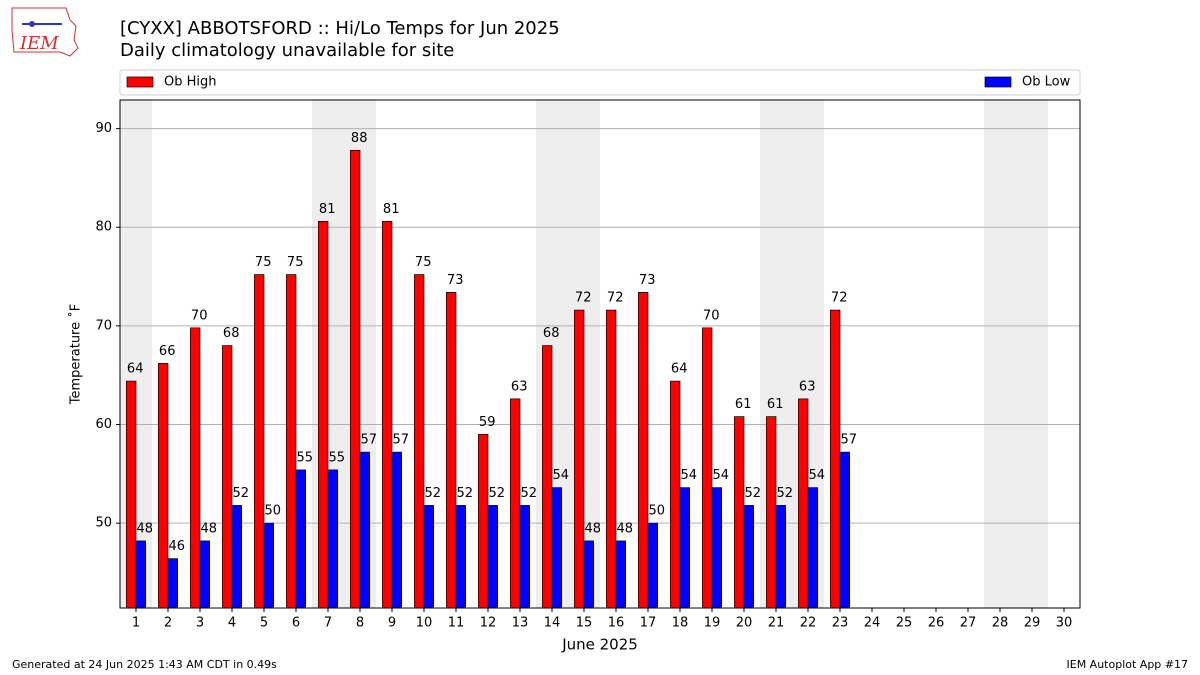 The height and width of the screenshot is (675, 1200). I want to click on value-label: 88, so click(359, 138).